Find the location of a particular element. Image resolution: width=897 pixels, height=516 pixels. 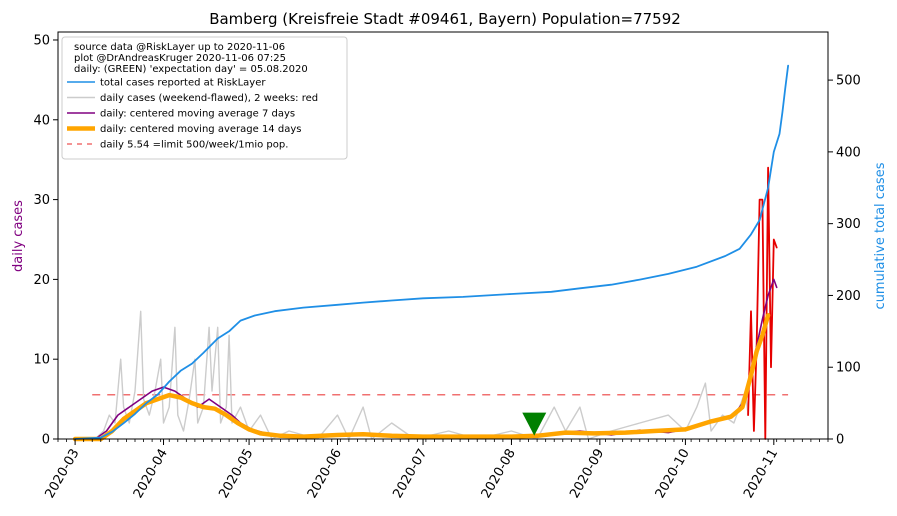

right-axis-tick-label: 100 is located at coordinates (848, 368).